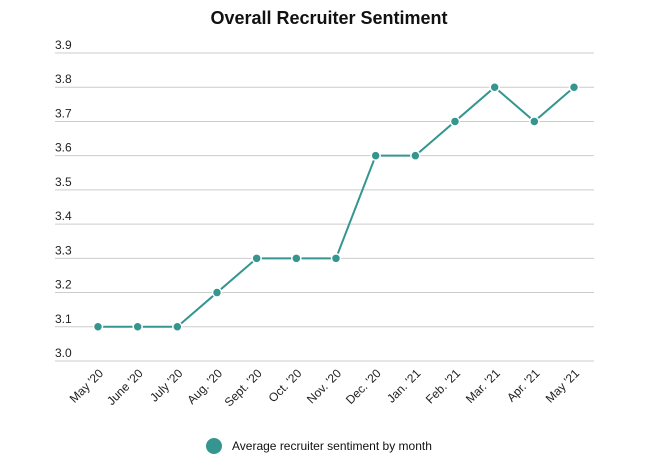  Describe the element at coordinates (63, 45) in the screenshot. I see `y-tick-label: 3.9` at that location.